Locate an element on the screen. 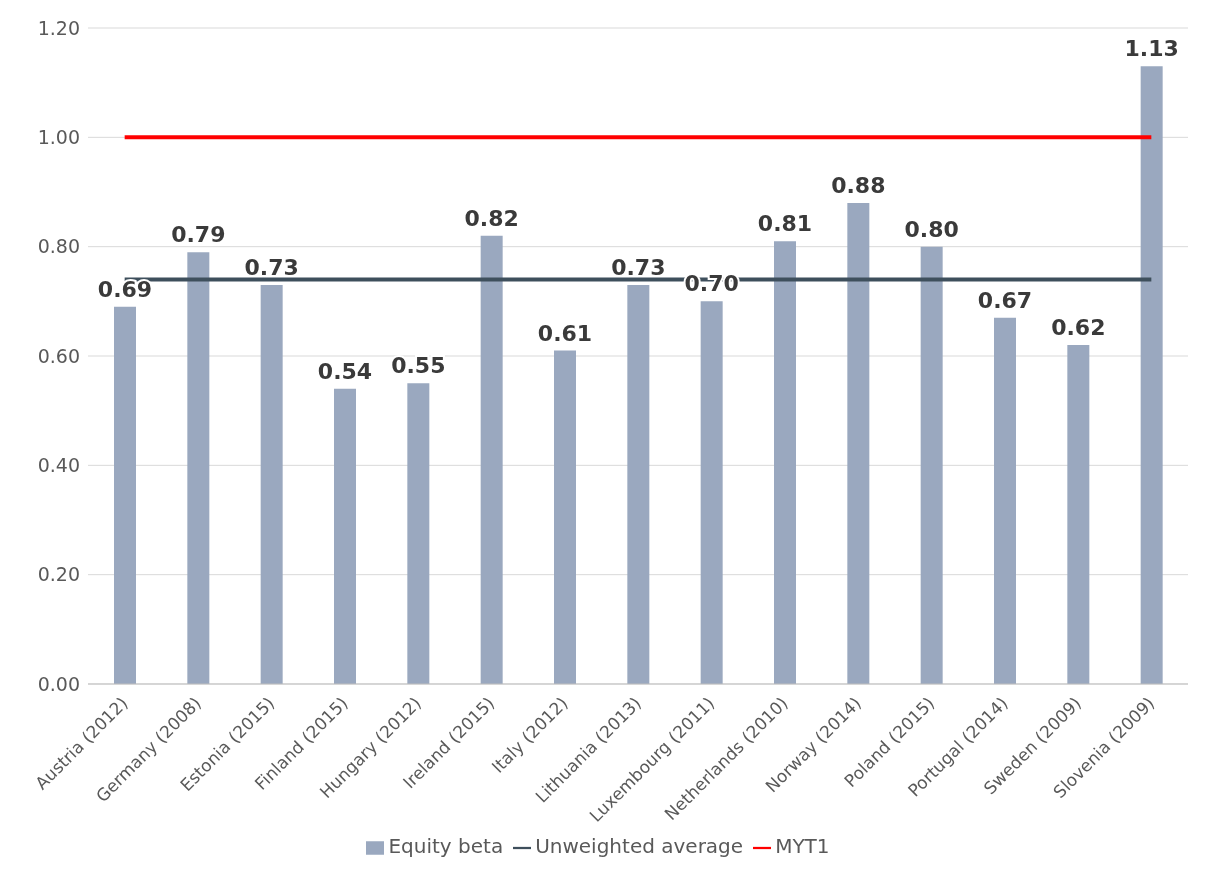 The width and height of the screenshot is (1210, 881). data-label: 0.79 is located at coordinates (198, 235).